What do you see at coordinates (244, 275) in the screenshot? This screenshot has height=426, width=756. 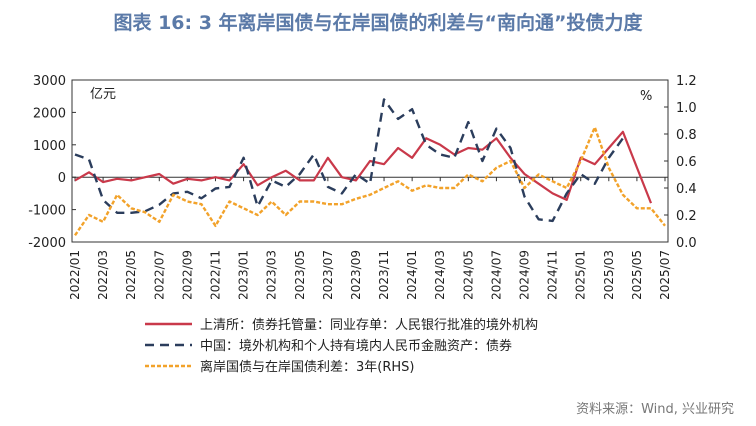 I see `x-tick-label: 2023/01` at bounding box center [244, 275].